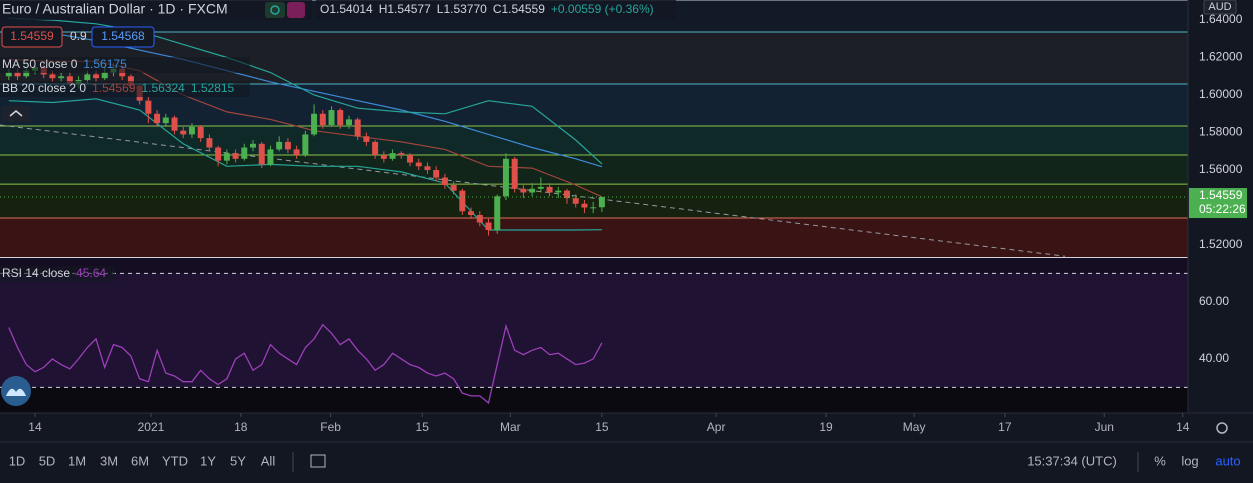  Describe the element at coordinates (1072, 460) in the screenshot. I see `clock: 15:37:34 (UTC)` at that location.